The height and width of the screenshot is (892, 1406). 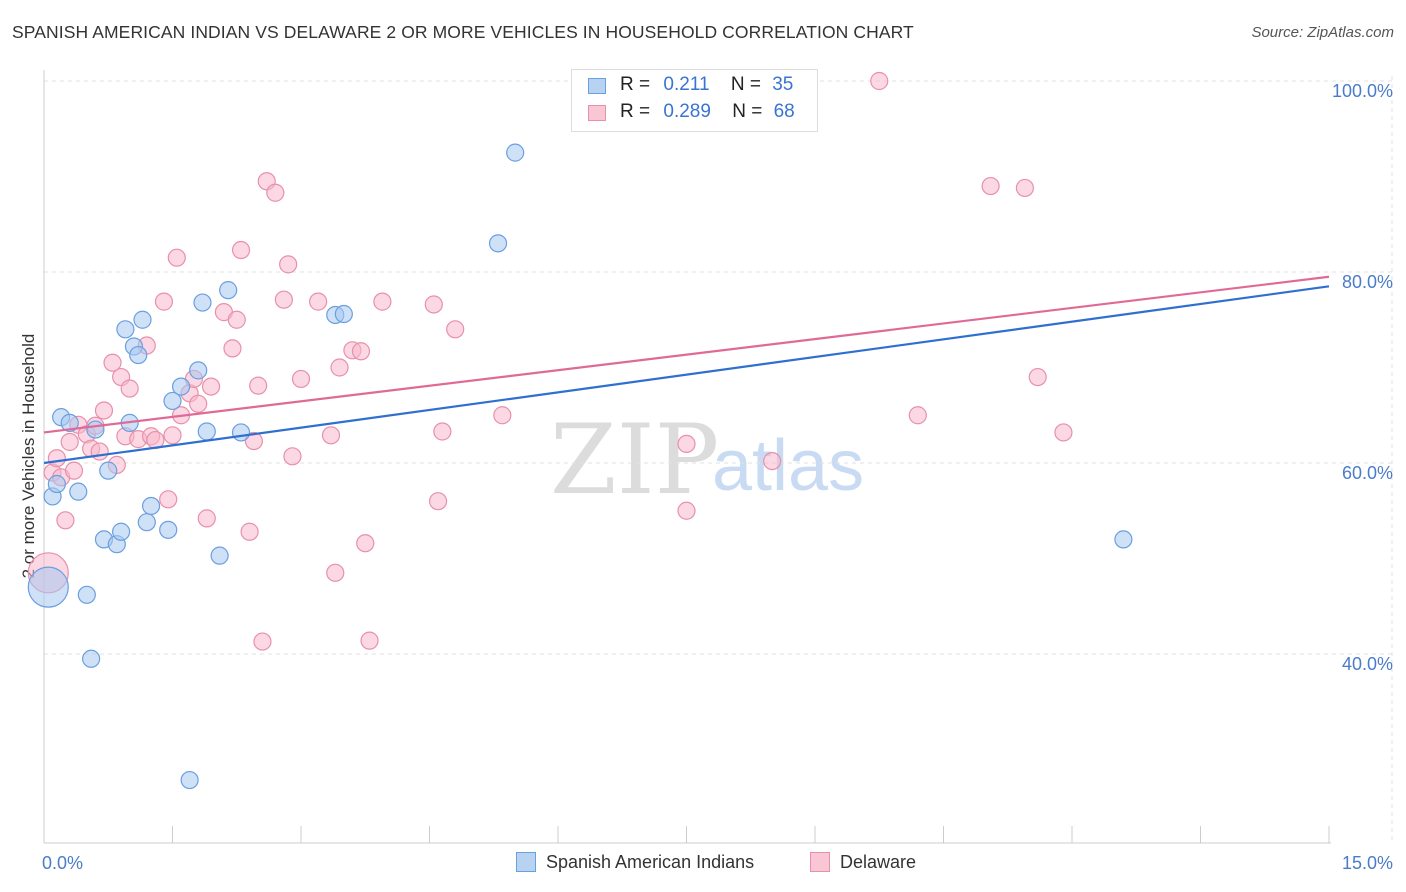 What do you see at coordinates (1322, 32) in the screenshot?
I see `chart-source: Source: ZipAtlas.com` at bounding box center [1322, 32].